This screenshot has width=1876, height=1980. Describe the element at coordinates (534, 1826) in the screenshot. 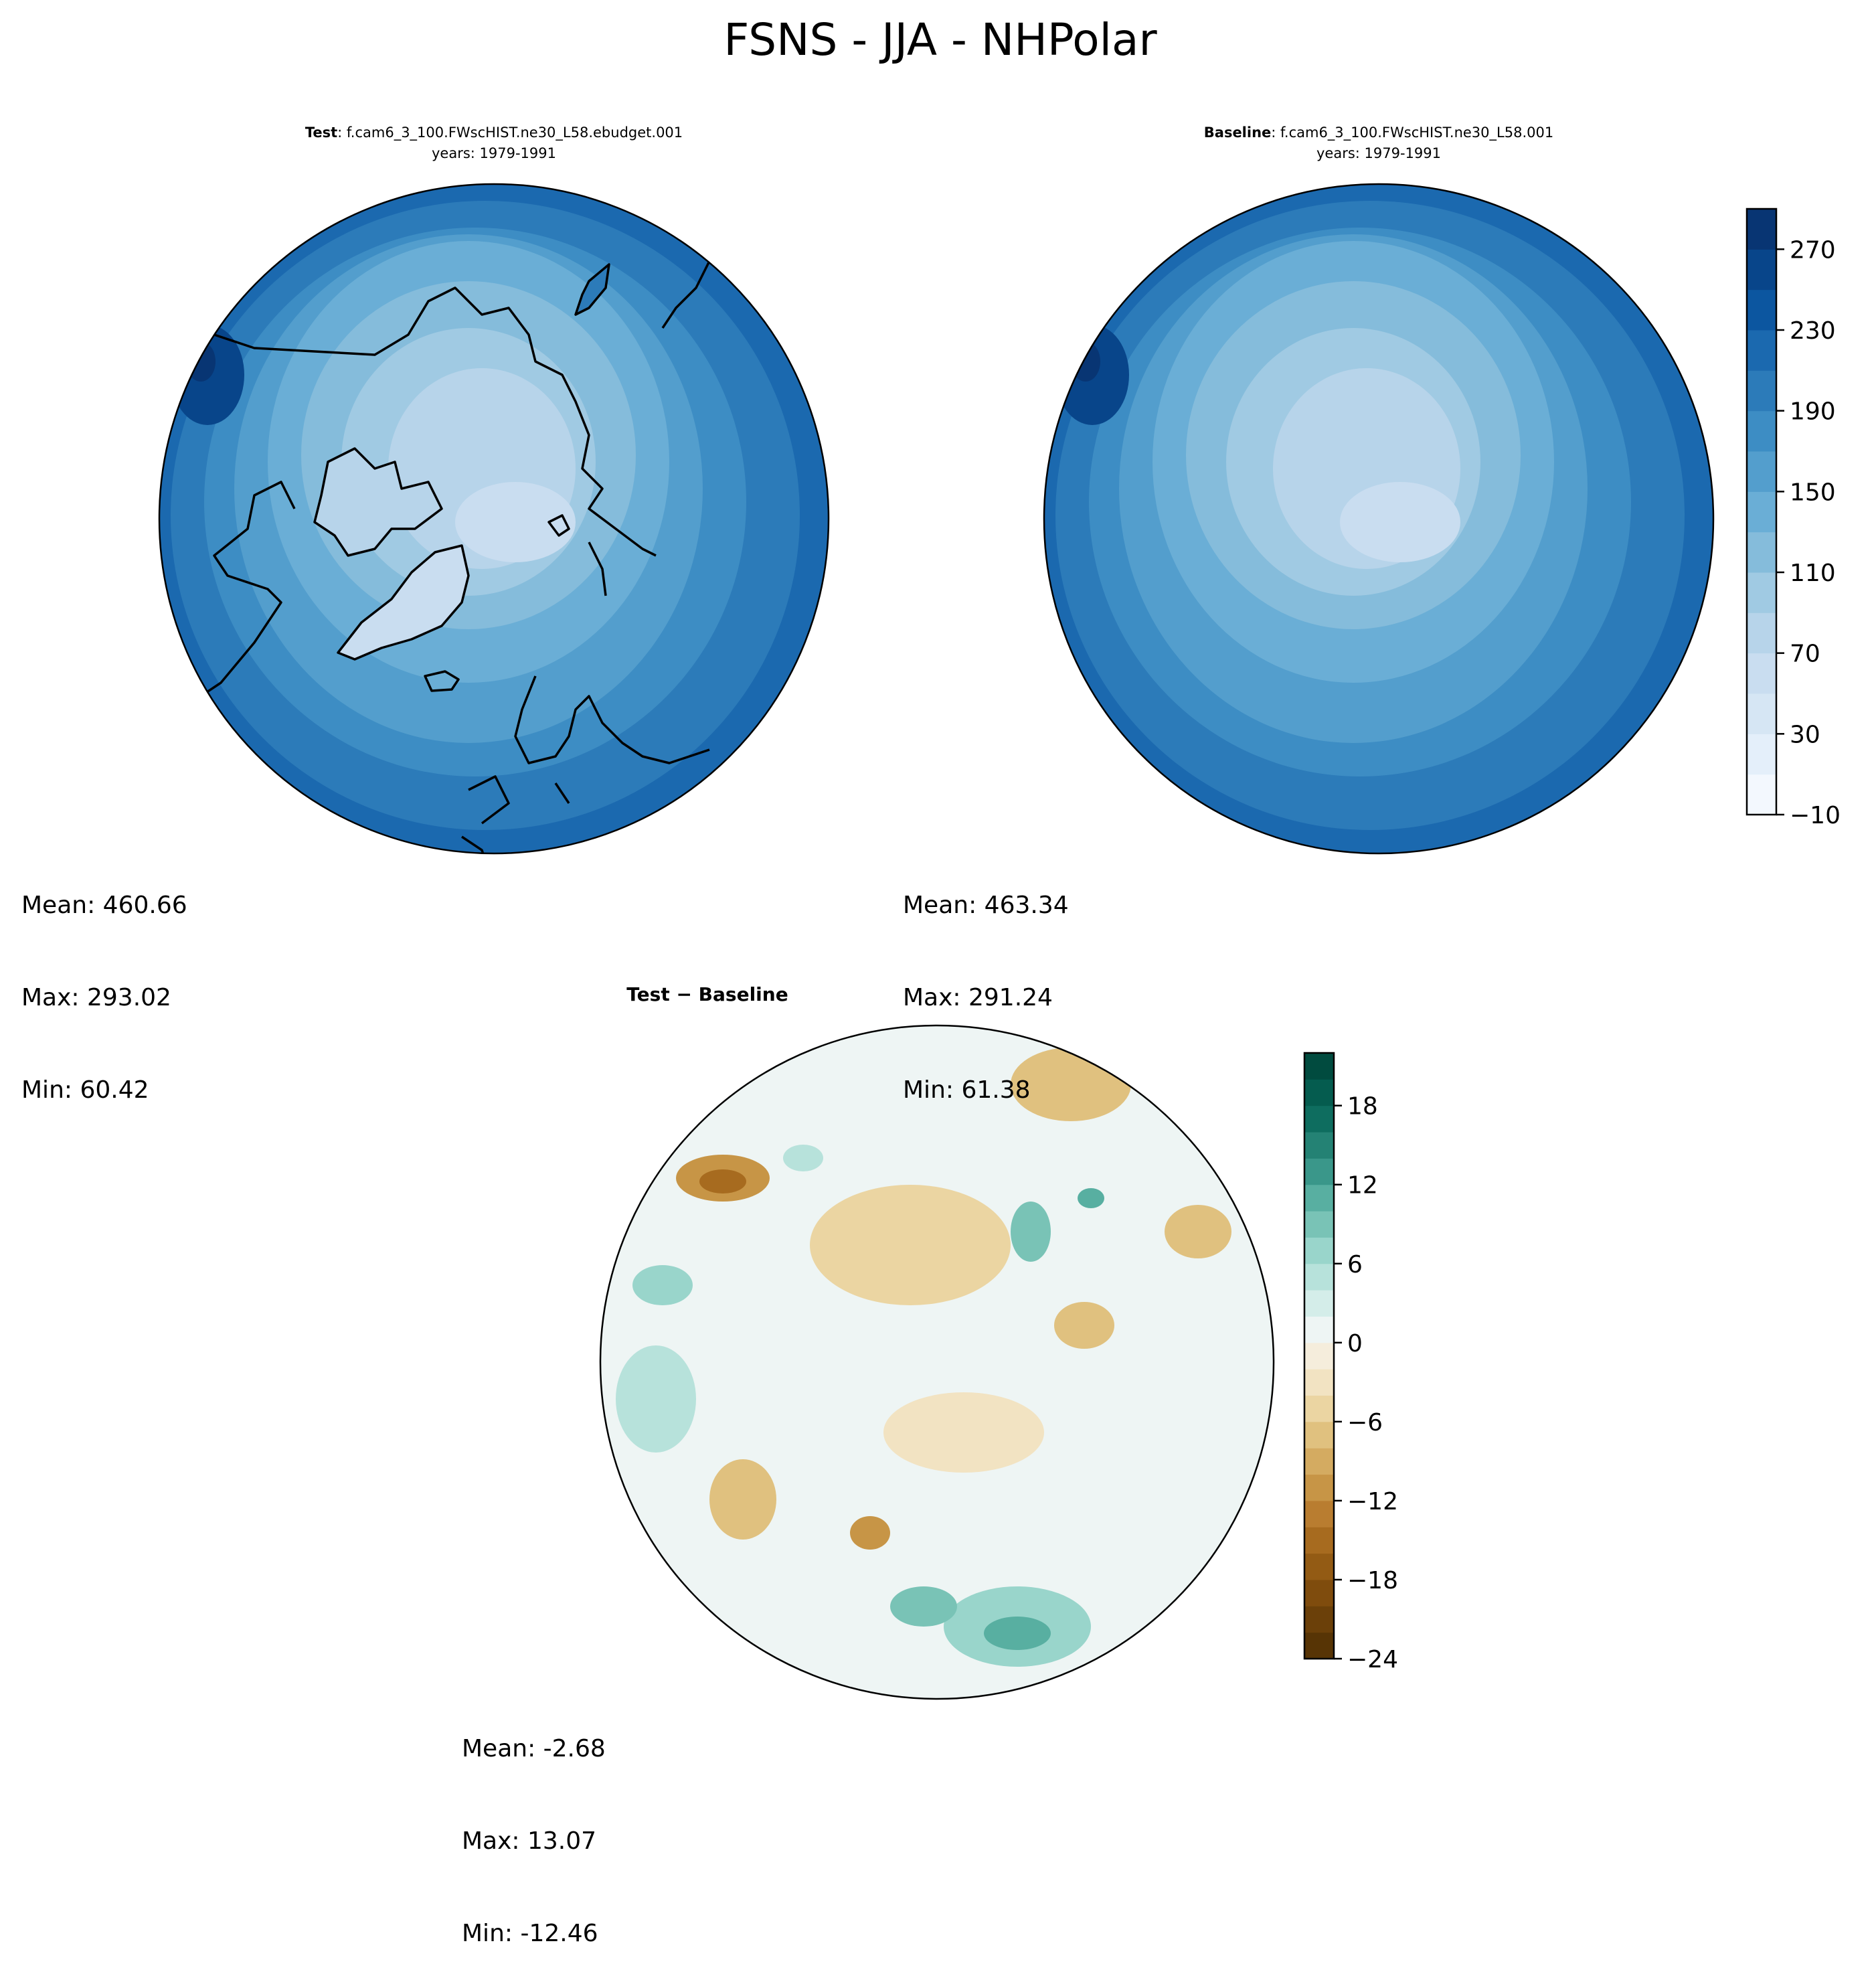

I see `diff-stats: Mean: -2.68 Max: 13.07 Min: -12.46` at that location.